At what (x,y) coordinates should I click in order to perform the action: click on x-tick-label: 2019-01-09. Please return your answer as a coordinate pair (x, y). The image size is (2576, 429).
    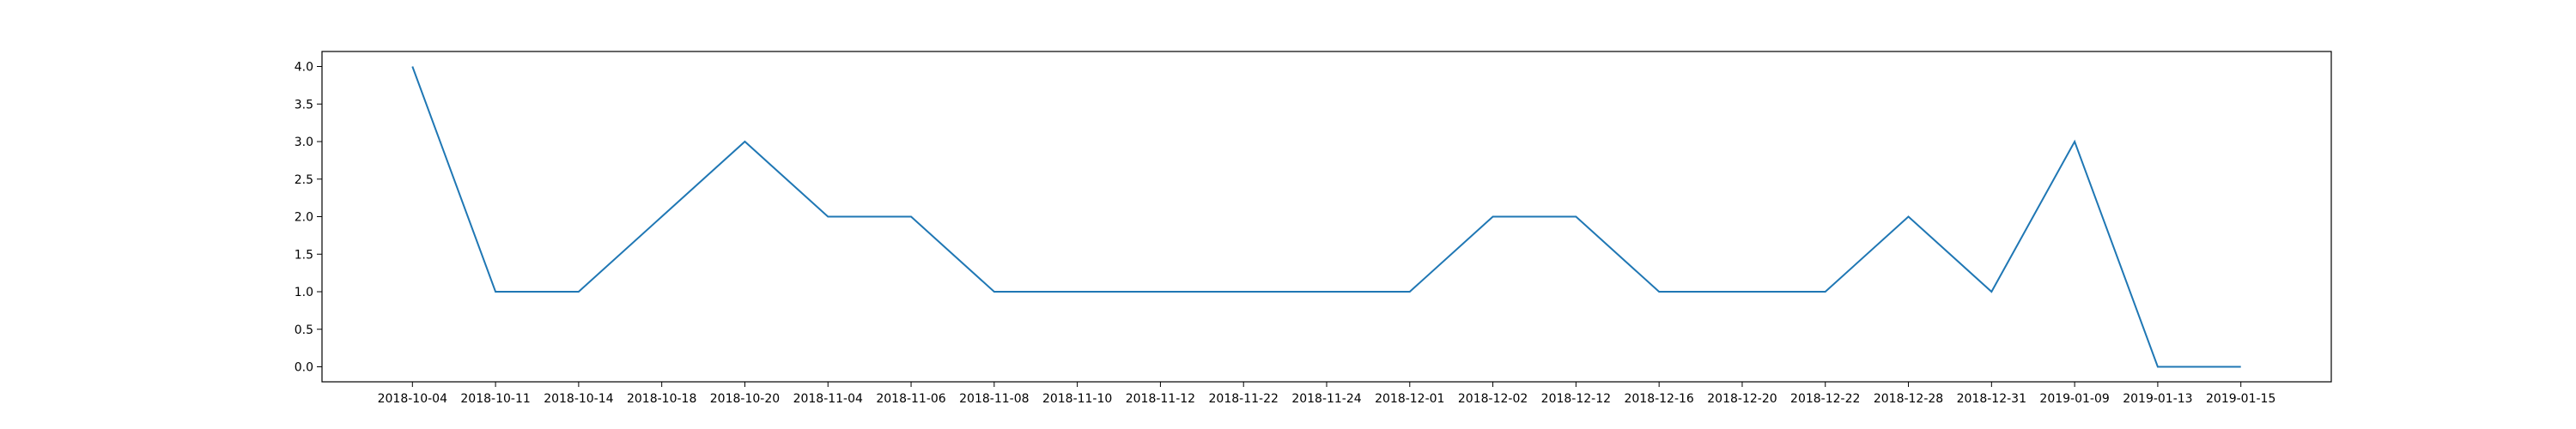
    Looking at the image, I should click on (2074, 399).